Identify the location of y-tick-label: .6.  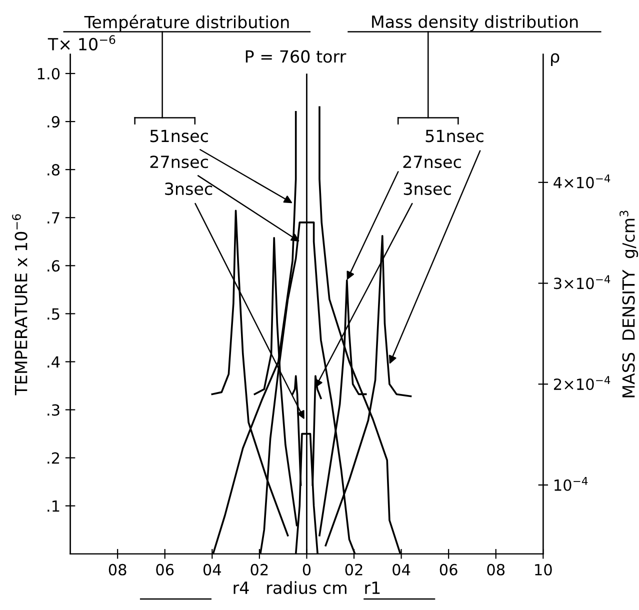
(54, 266).